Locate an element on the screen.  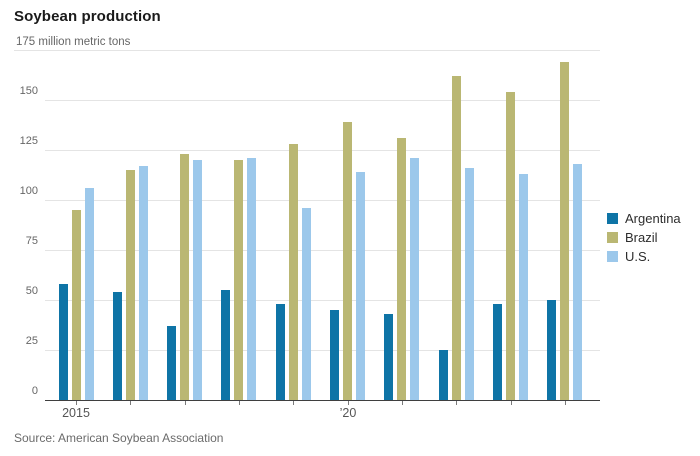
bar-brazil-2016 is located at coordinates (130, 285).